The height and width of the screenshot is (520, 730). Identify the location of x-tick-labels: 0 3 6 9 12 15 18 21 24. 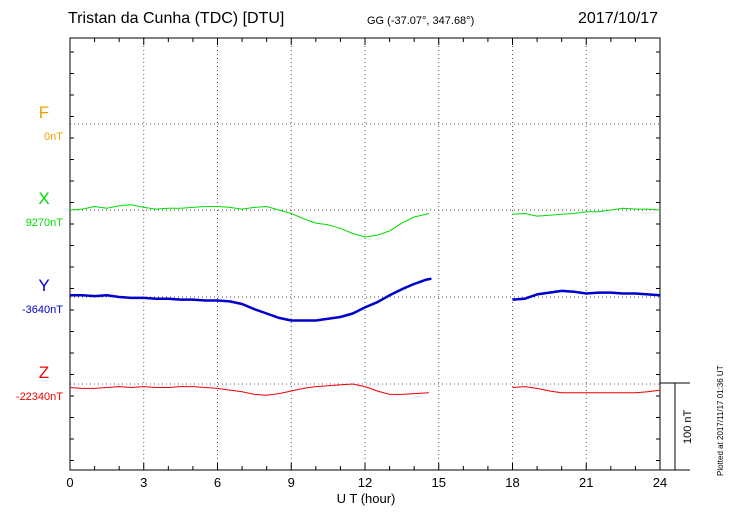
(366, 482).